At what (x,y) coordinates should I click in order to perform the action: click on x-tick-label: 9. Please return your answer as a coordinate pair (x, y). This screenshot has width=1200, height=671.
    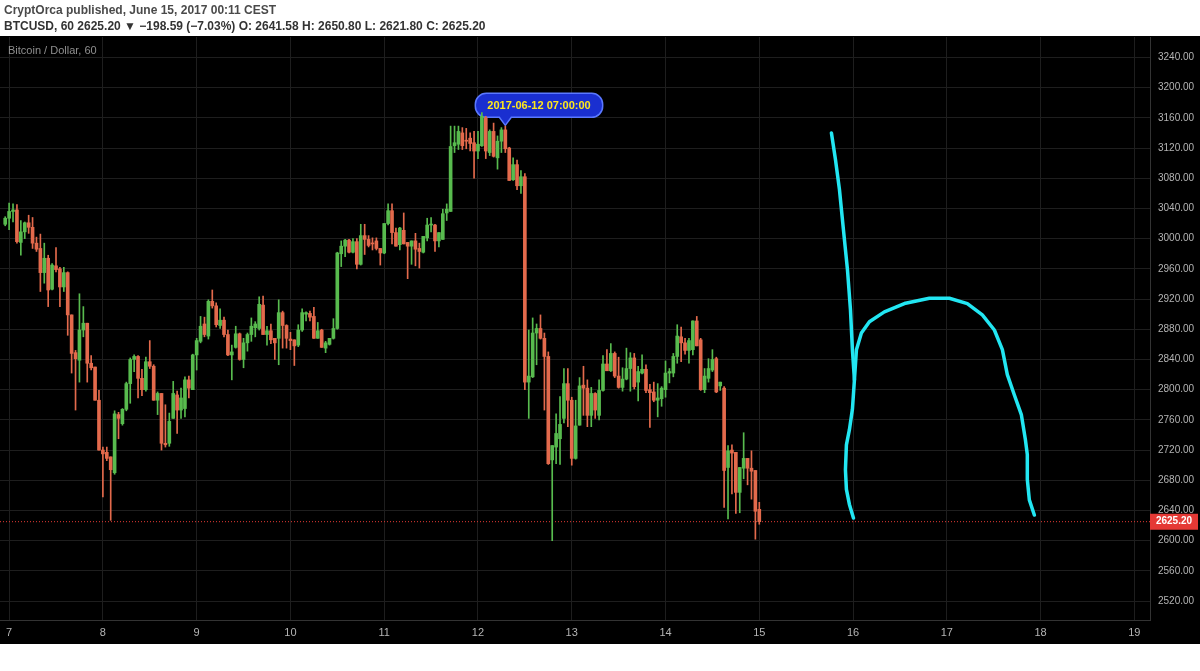
    Looking at the image, I should click on (196, 631).